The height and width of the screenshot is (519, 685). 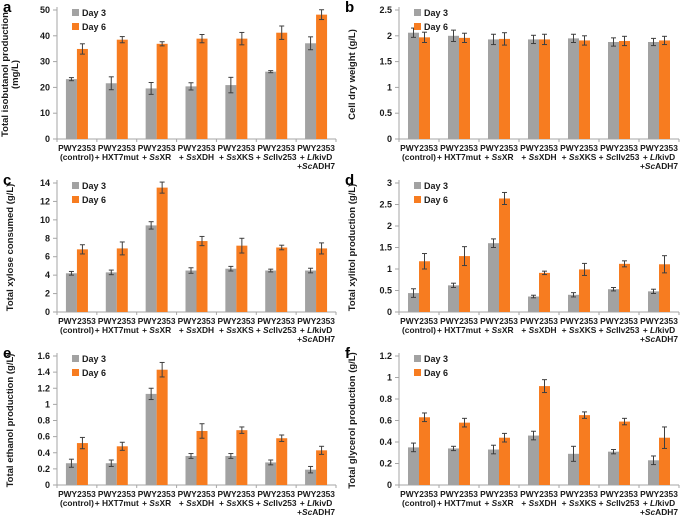 I want to click on y-tick-label: 2, so click(x=47, y=294).